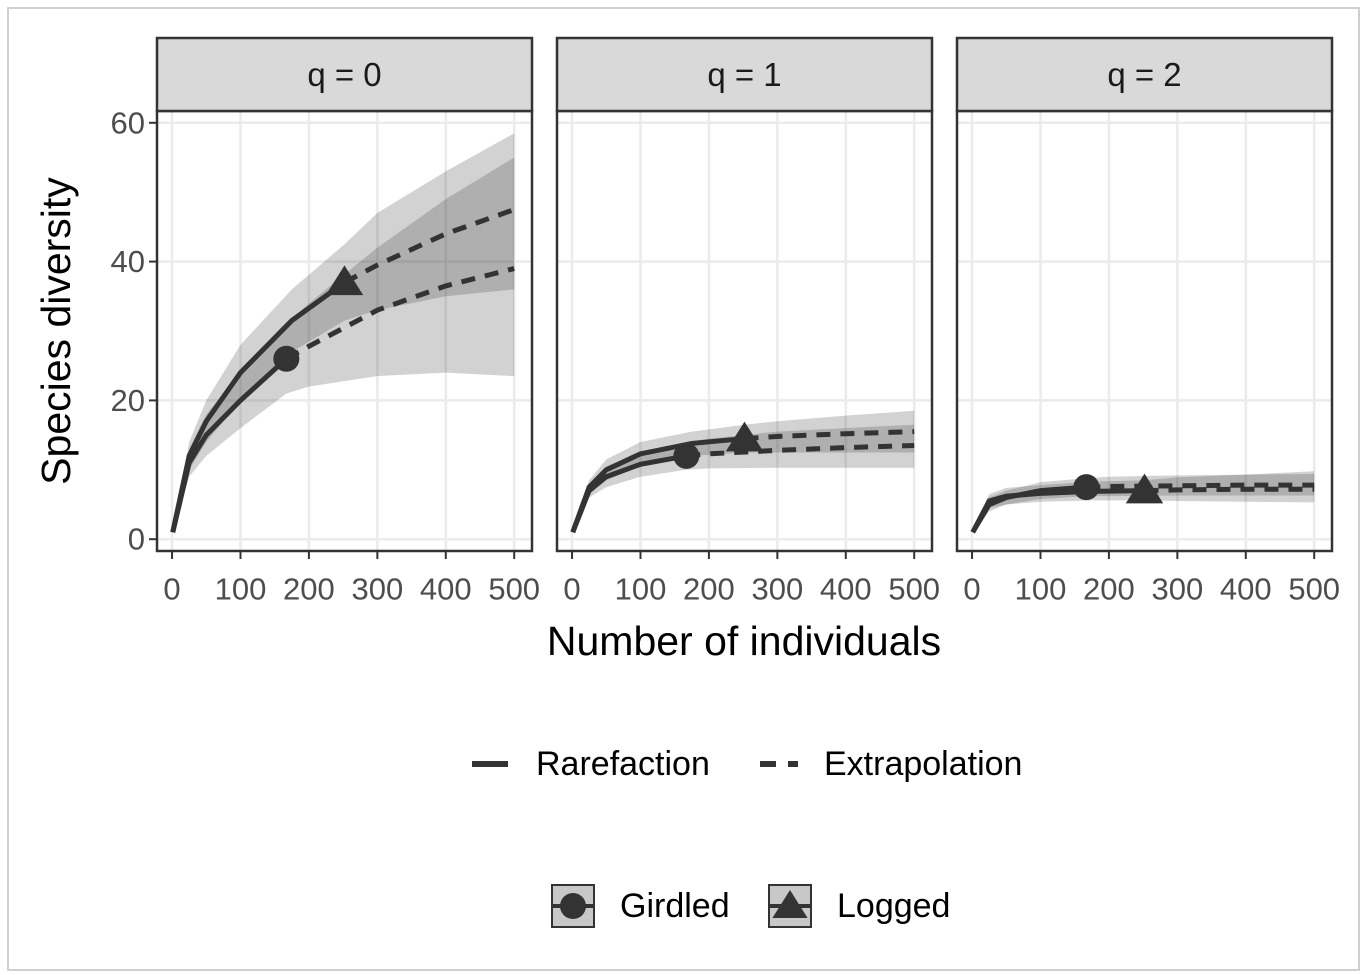  What do you see at coordinates (136, 539) in the screenshot?
I see `y-tick-label: 0` at bounding box center [136, 539].